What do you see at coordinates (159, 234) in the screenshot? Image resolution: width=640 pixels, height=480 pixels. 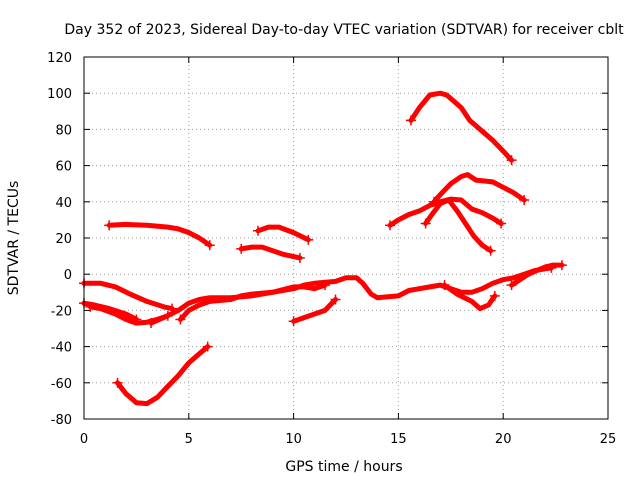 I see `series-line-s5` at bounding box center [159, 234].